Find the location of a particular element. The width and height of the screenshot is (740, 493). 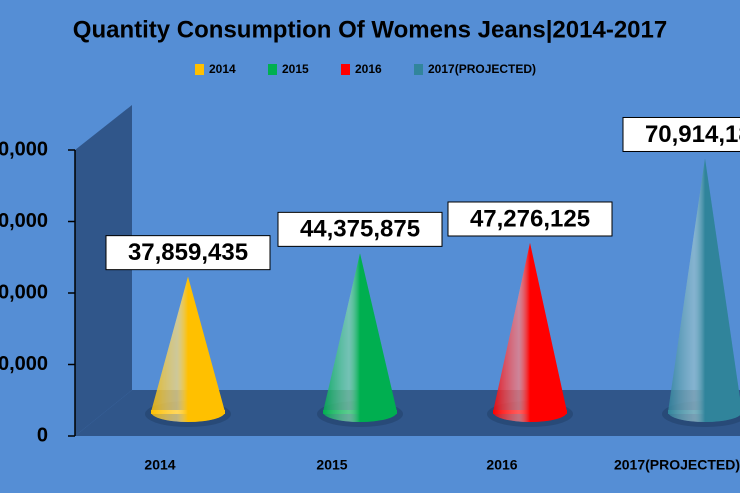

legend-label: 2015 is located at coordinates (295, 69).